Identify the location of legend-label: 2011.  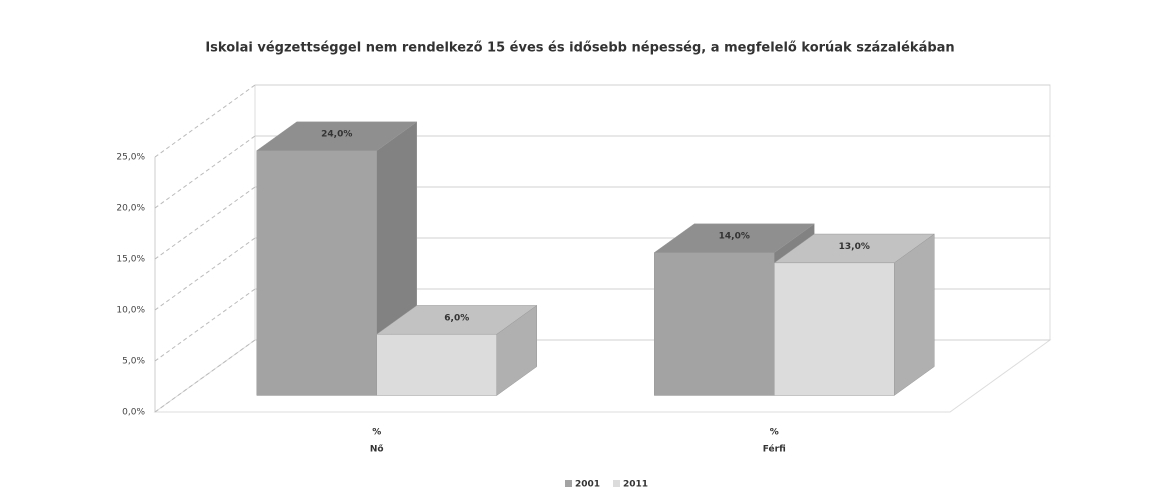
(635, 485).